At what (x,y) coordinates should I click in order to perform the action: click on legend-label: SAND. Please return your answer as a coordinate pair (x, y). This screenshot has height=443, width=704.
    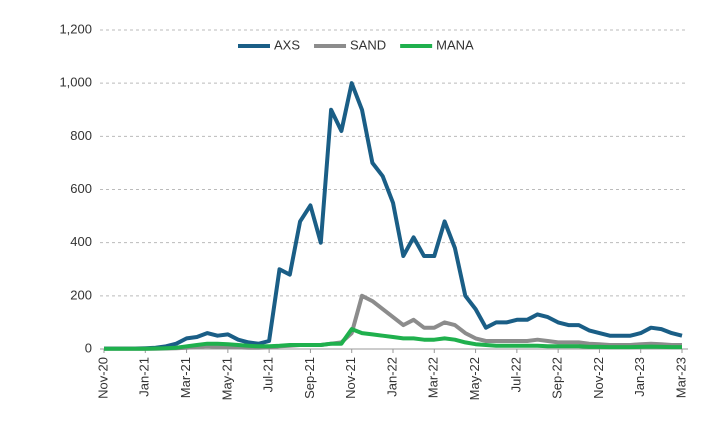
    Looking at the image, I should click on (368, 44).